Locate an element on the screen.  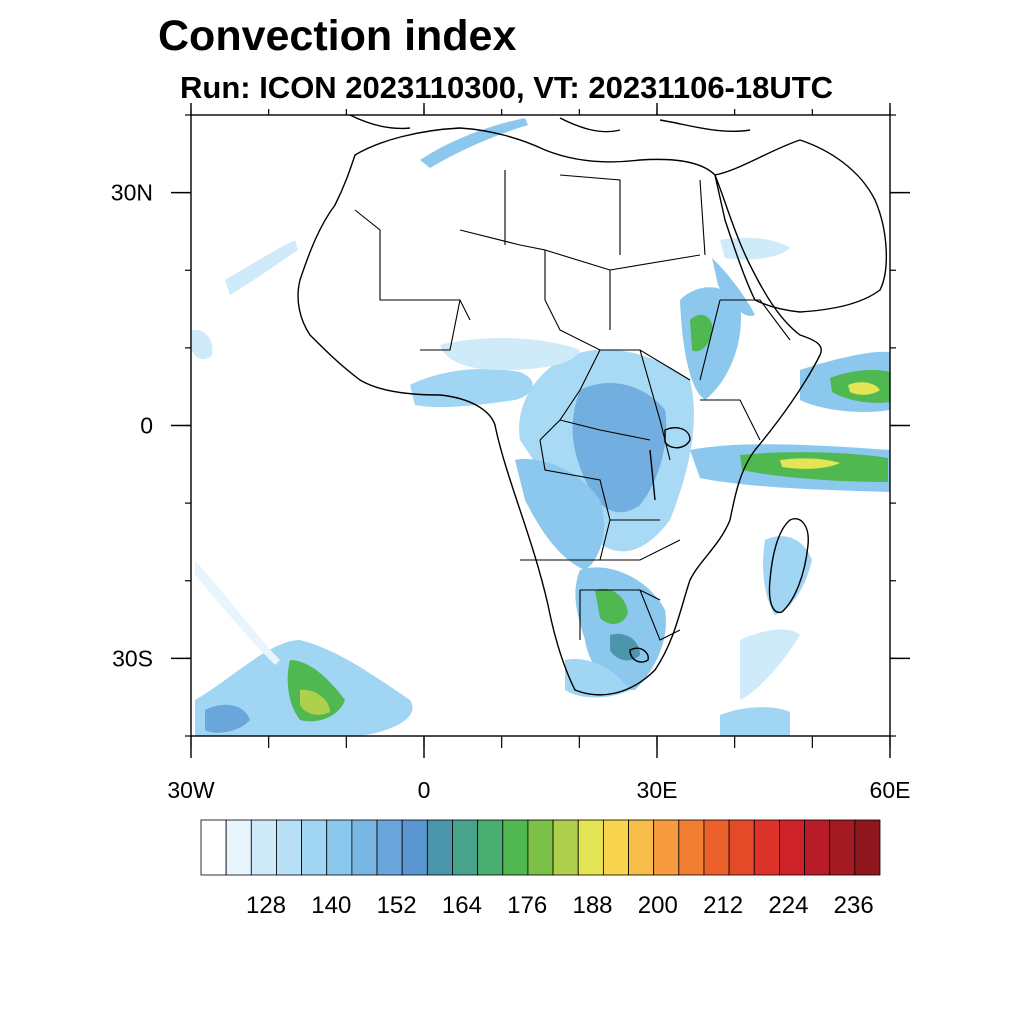
chart-title: Convection index is located at coordinates (337, 36).